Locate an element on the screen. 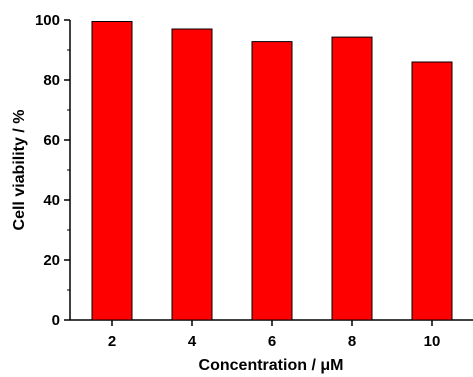  x-tick-label-8: 8 is located at coordinates (352, 341).